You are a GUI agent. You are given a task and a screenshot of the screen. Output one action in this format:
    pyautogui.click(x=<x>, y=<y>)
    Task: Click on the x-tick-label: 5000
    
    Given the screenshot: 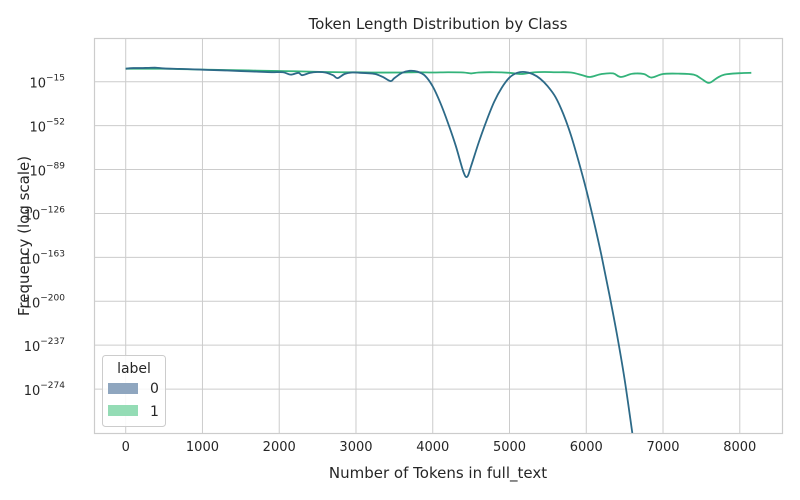 What is the action you would take?
    pyautogui.click(x=509, y=447)
    